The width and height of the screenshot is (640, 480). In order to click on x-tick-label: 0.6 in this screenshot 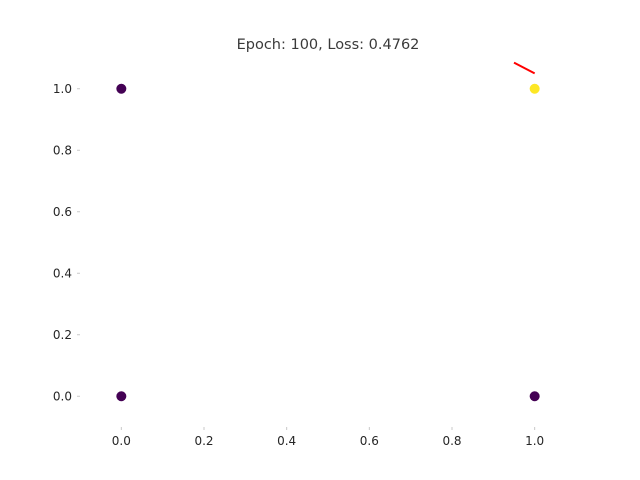, I will do `click(369, 441)`.